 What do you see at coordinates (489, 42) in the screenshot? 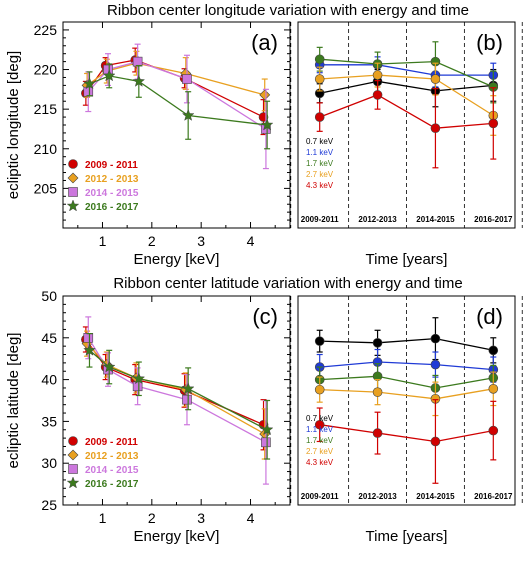
I see `panel-label: (b)` at bounding box center [489, 42].